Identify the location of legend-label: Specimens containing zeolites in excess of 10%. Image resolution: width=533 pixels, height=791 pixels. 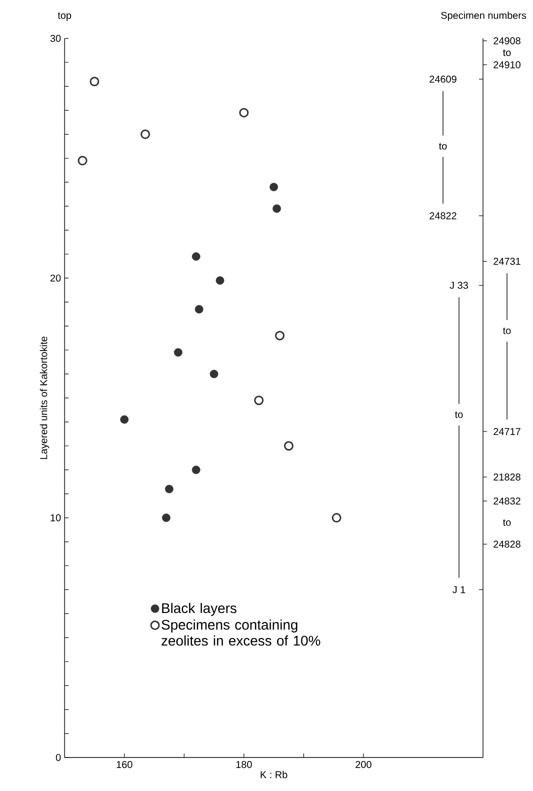
(241, 632).